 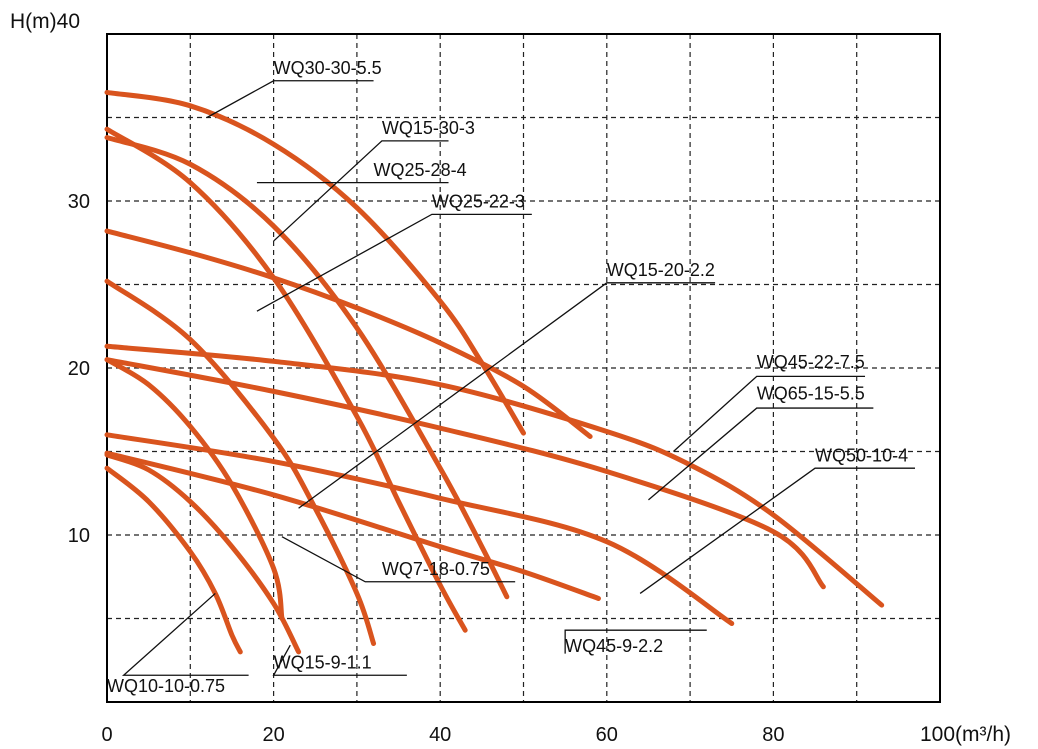 I want to click on label-wq65-15-5-5: WQ65-15-5.5, so click(x=811, y=394).